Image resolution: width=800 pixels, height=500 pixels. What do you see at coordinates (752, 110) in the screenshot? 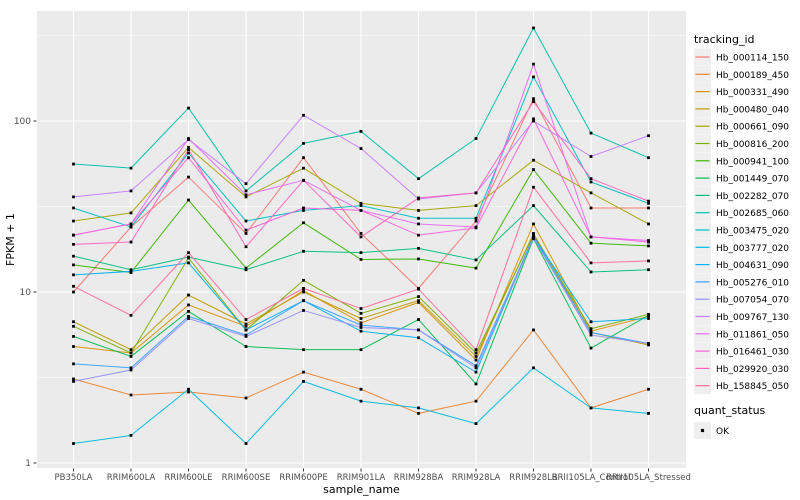
I see `legend-item-label: Hb_000480_040` at bounding box center [752, 110].